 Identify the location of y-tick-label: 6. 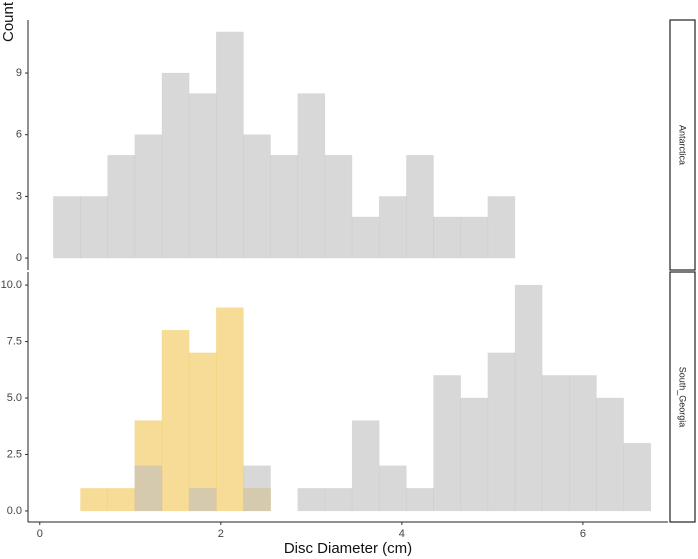
(19, 135).